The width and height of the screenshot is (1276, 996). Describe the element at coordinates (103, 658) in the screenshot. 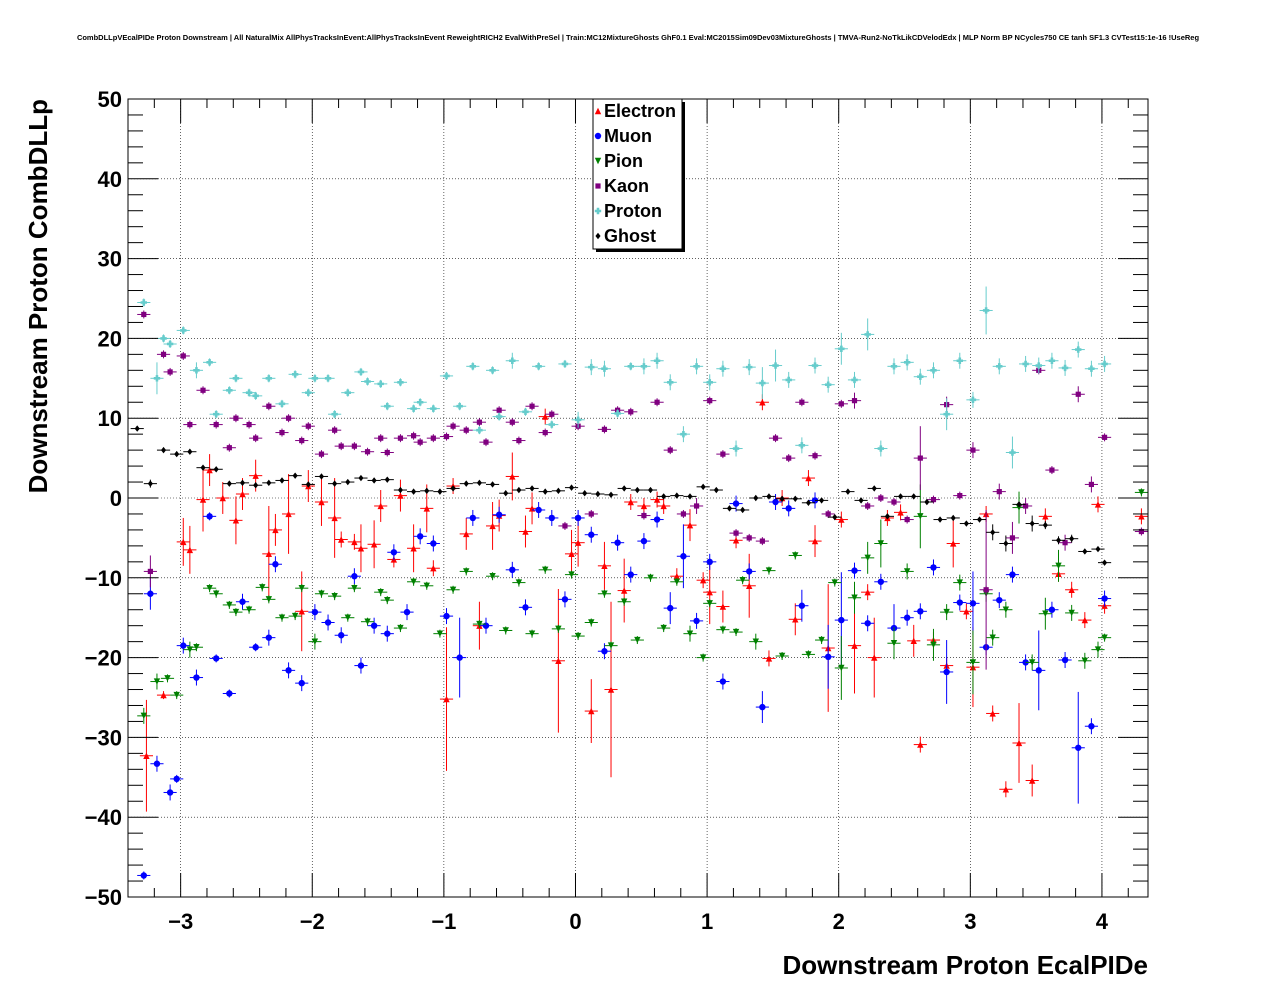

I see `y-tick-label: −20` at that location.